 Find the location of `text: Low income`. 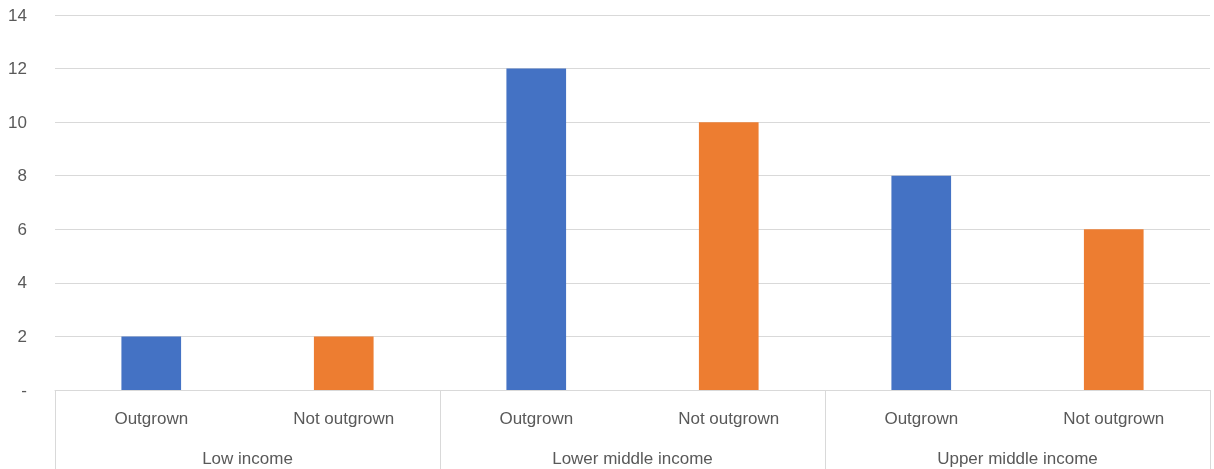

text: Low income is located at coordinates (247, 458).